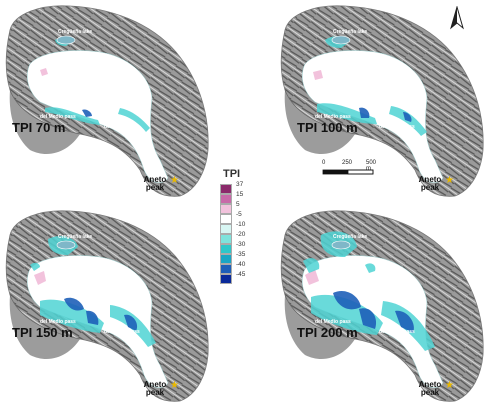 Image resolution: width=500 pixels, height=410 pixels. I want to click on glacier-area, so click(98, 116).